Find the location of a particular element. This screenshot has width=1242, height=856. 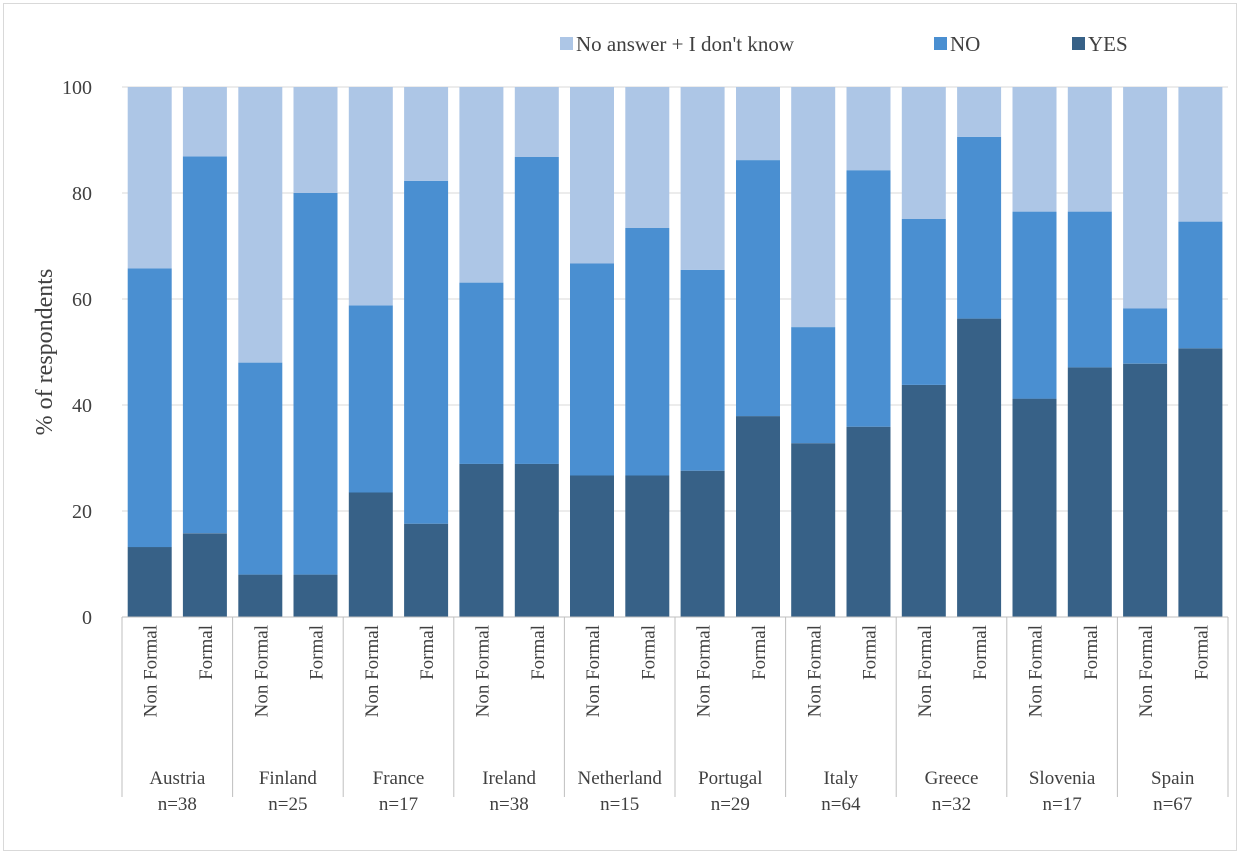

legend-label: No answer + I don't know is located at coordinates (685, 44).